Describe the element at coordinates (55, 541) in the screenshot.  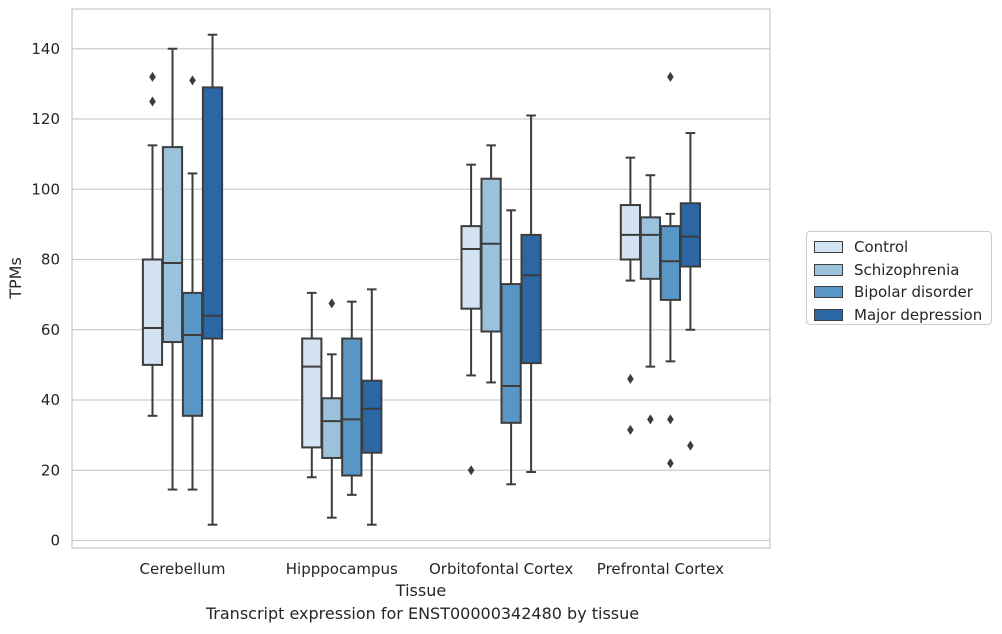
I see `y-tick-label: 0` at that location.